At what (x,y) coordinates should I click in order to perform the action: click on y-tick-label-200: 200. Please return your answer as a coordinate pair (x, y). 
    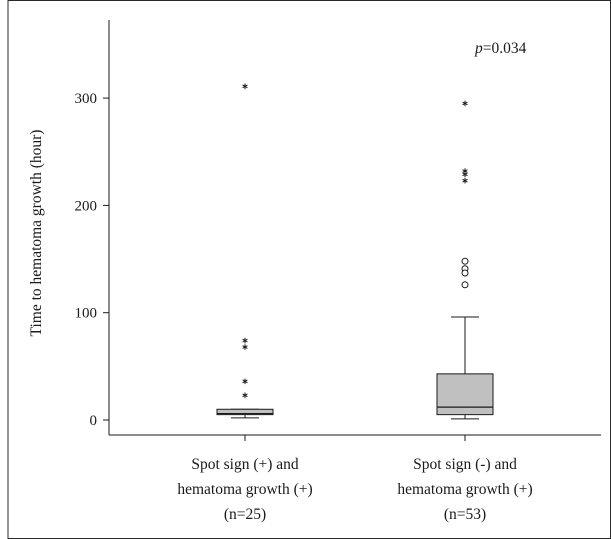
    Looking at the image, I should click on (86, 206).